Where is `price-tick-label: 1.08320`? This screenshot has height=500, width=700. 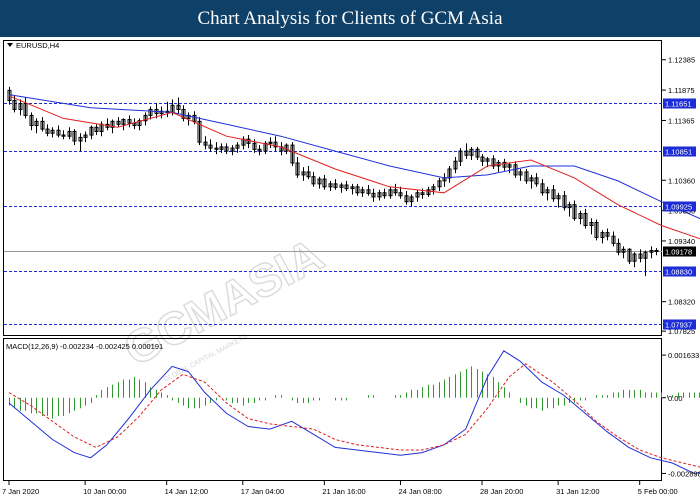 price-tick-label: 1.08320 is located at coordinates (681, 302).